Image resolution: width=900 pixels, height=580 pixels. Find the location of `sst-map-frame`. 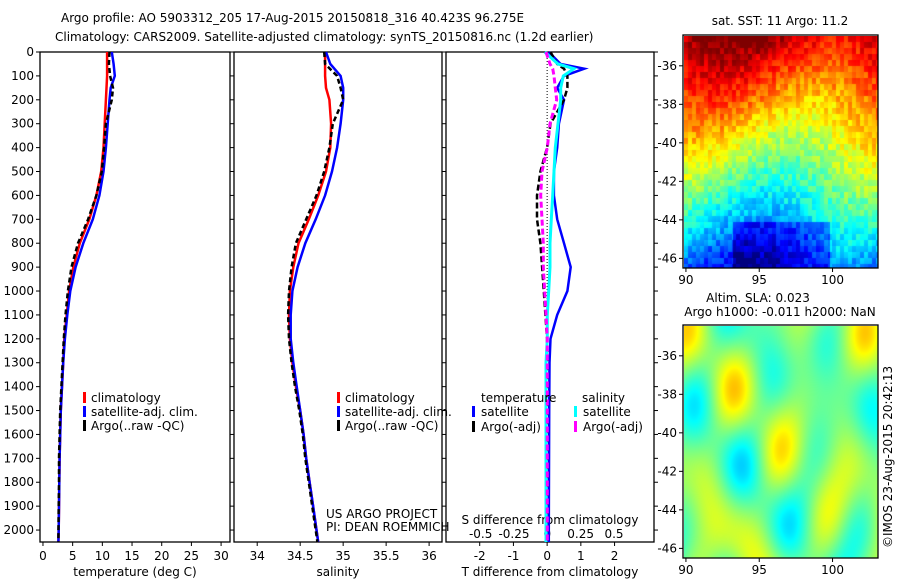

sst-map-frame is located at coordinates (780, 151).